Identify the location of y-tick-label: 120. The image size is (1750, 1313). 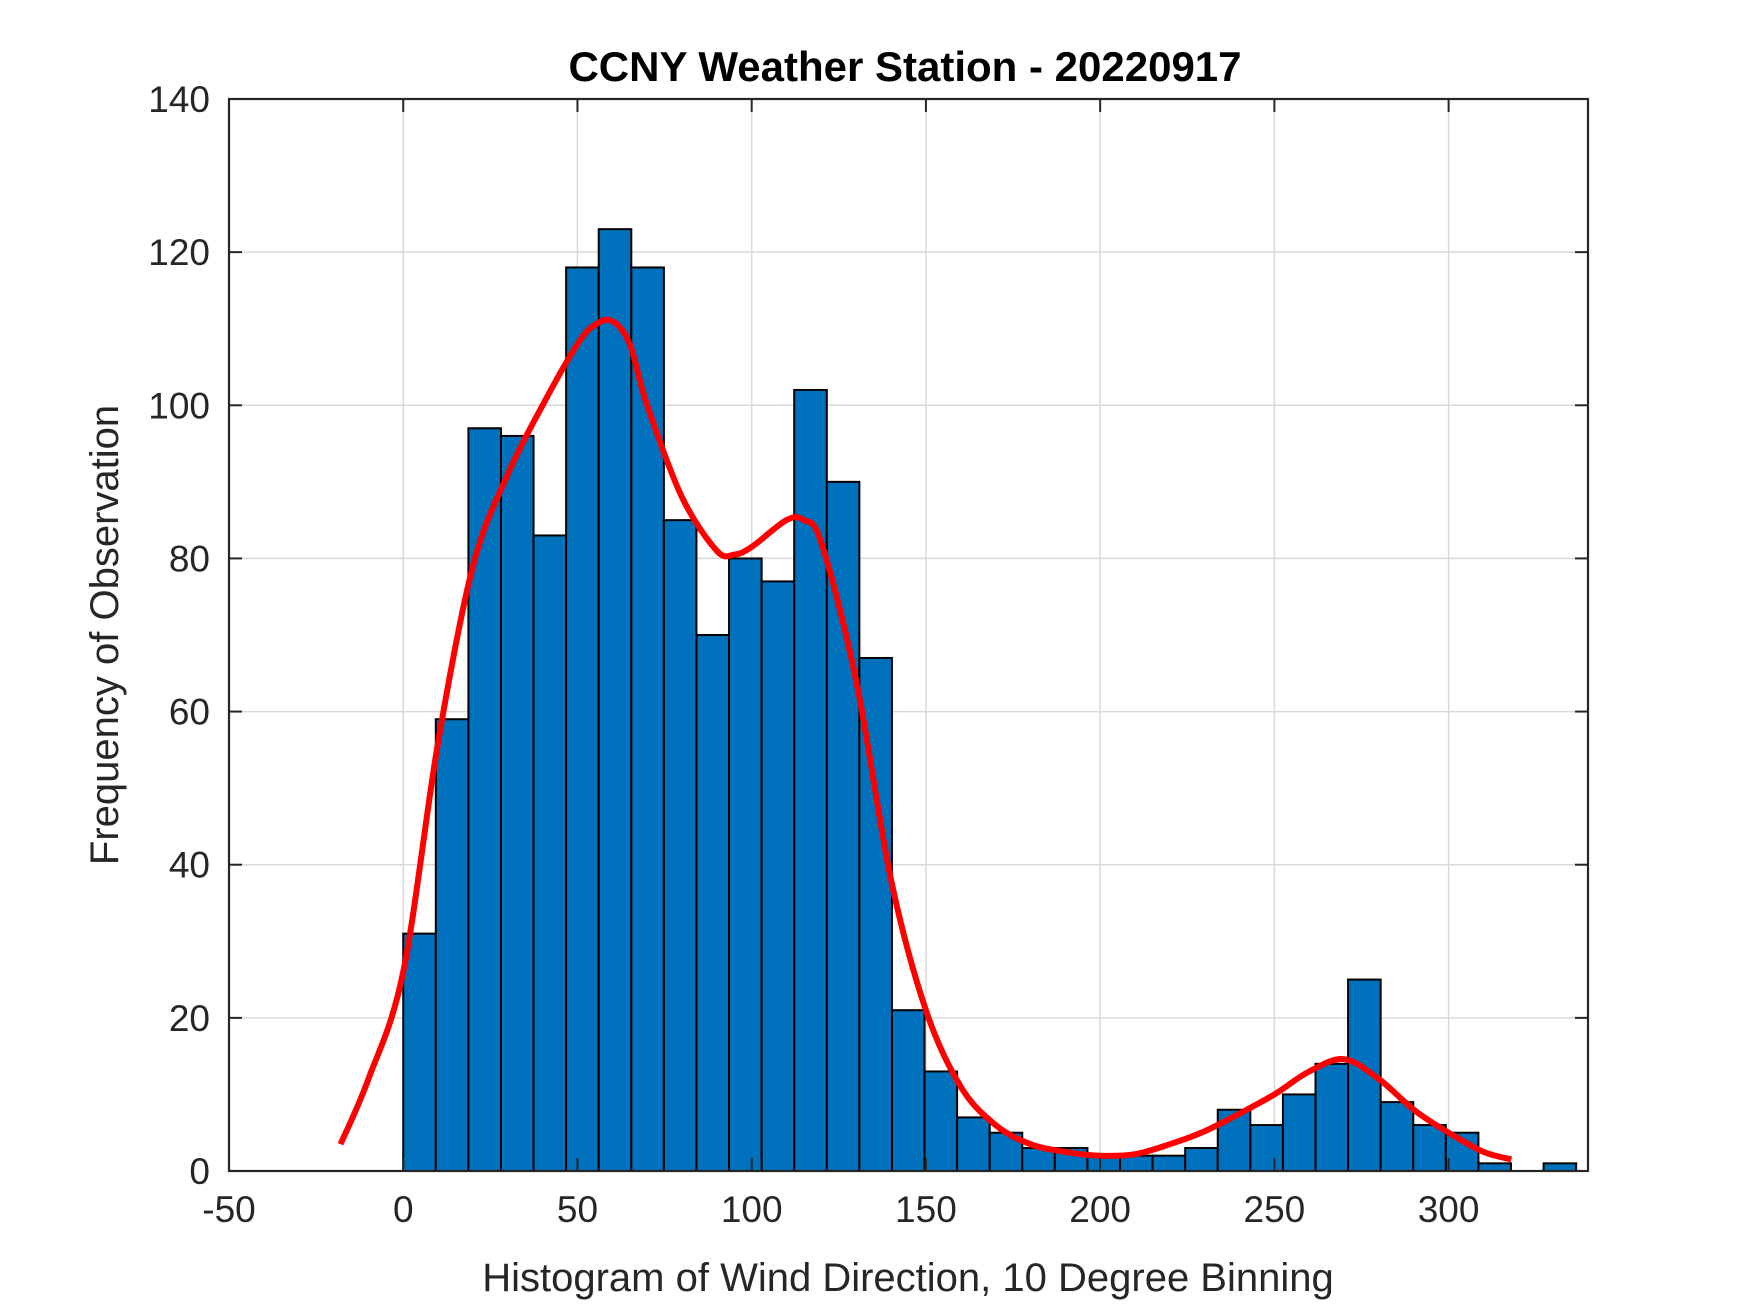
(179, 252).